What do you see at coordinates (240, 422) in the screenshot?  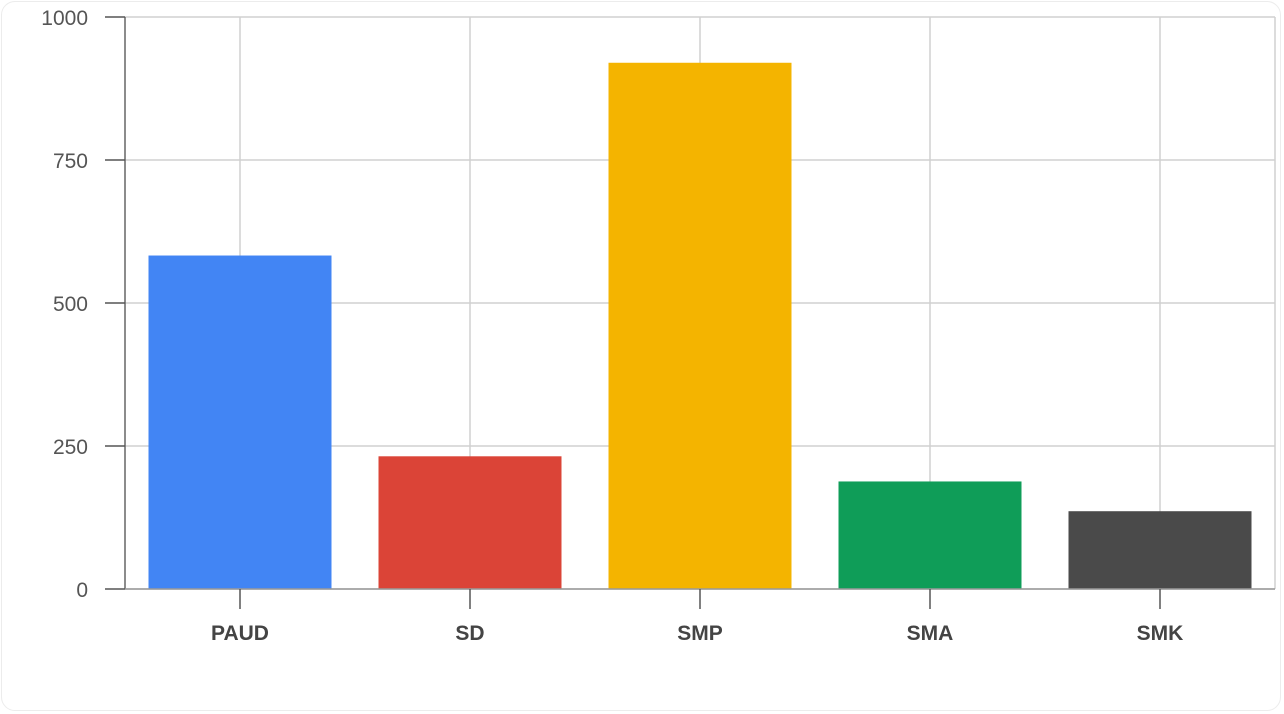 I see `bar-paud` at bounding box center [240, 422].